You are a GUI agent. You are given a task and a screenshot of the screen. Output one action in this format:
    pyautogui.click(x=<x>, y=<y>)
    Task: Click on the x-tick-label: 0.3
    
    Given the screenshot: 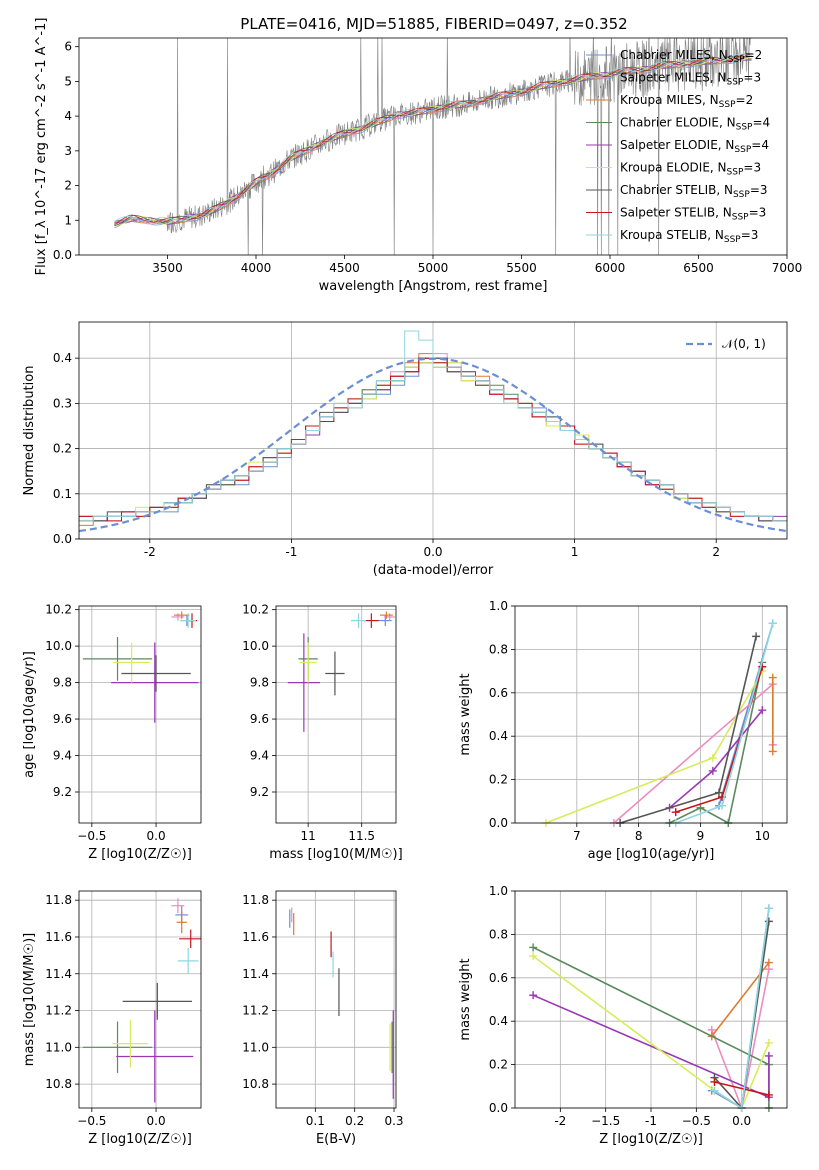 What is the action you would take?
    pyautogui.click(x=393, y=1121)
    